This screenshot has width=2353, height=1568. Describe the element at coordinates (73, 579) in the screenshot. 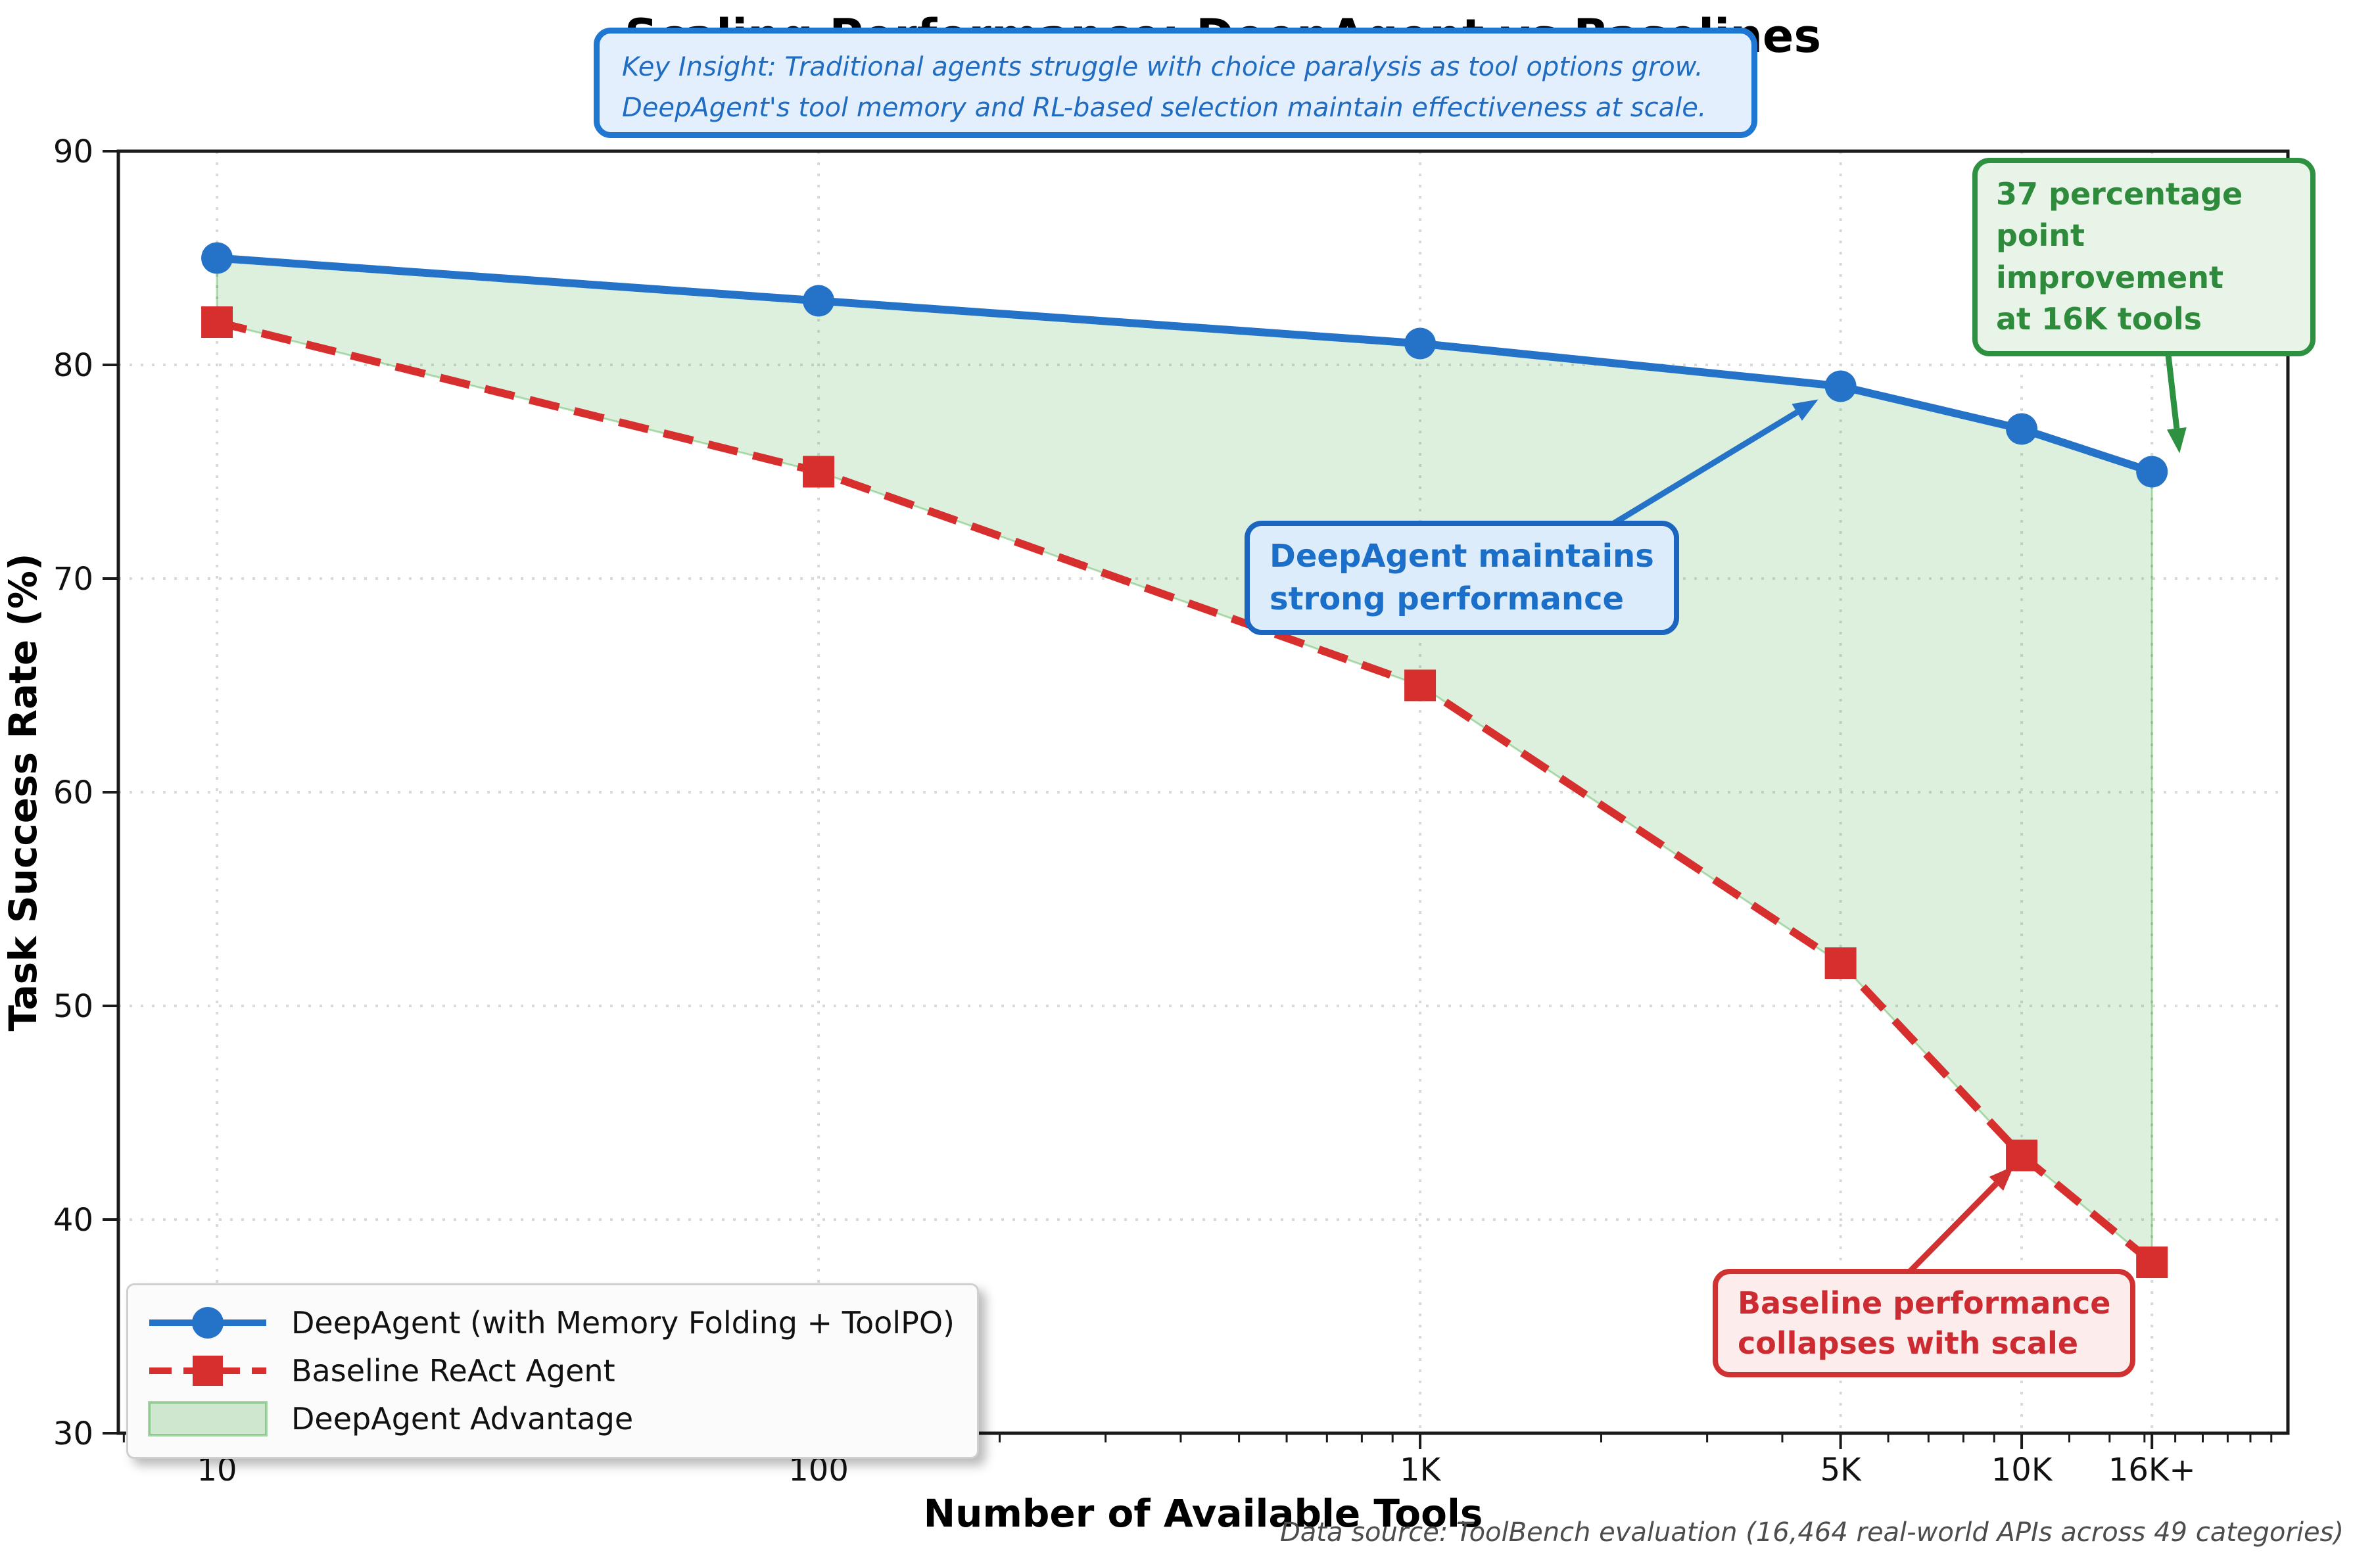

I see `y-tick-label: 70` at that location.